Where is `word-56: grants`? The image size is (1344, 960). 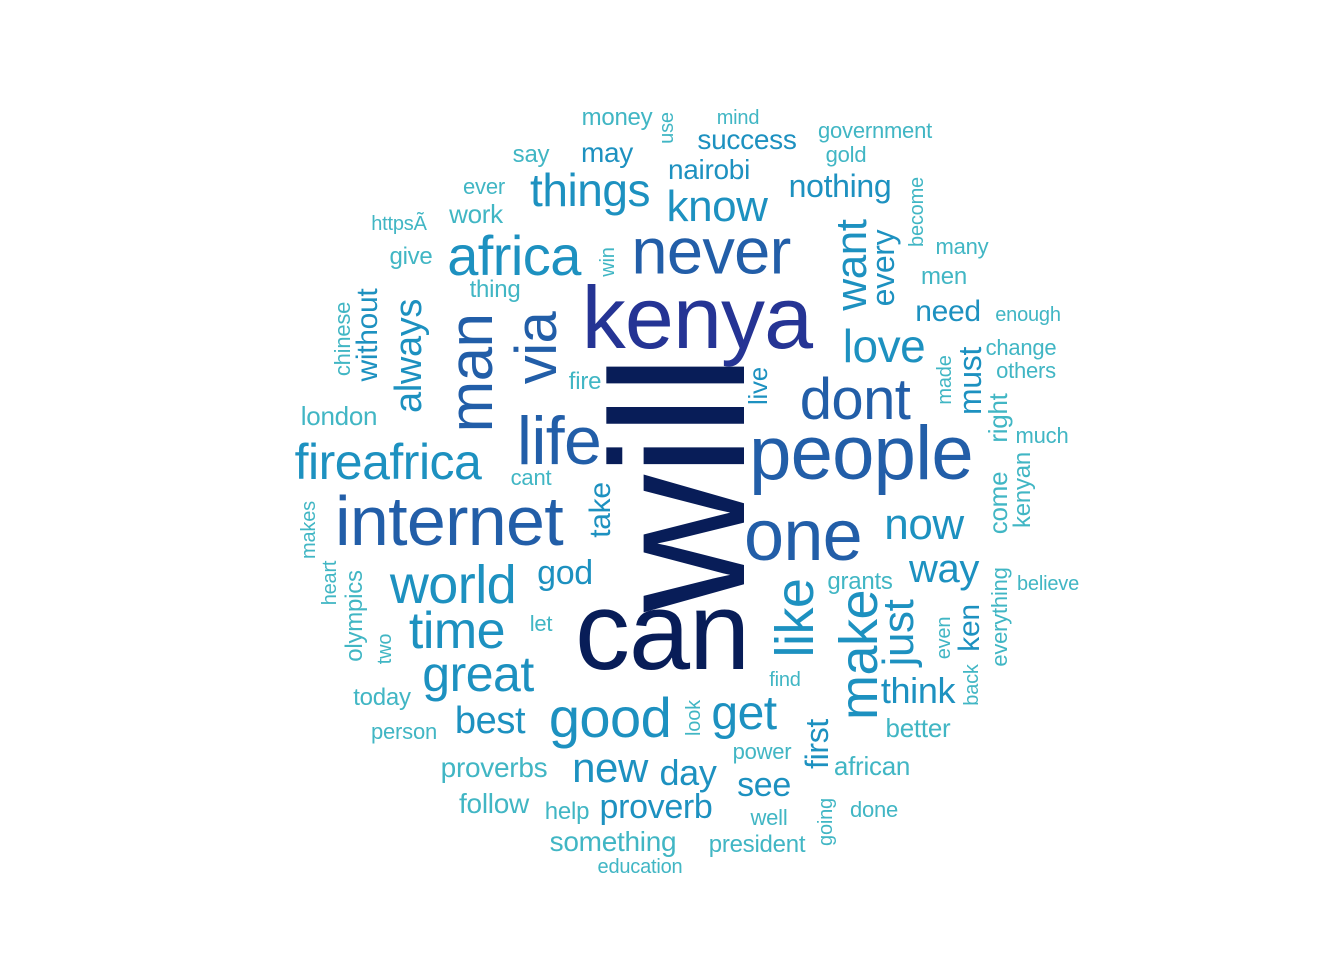
word-56: grants is located at coordinates (860, 581).